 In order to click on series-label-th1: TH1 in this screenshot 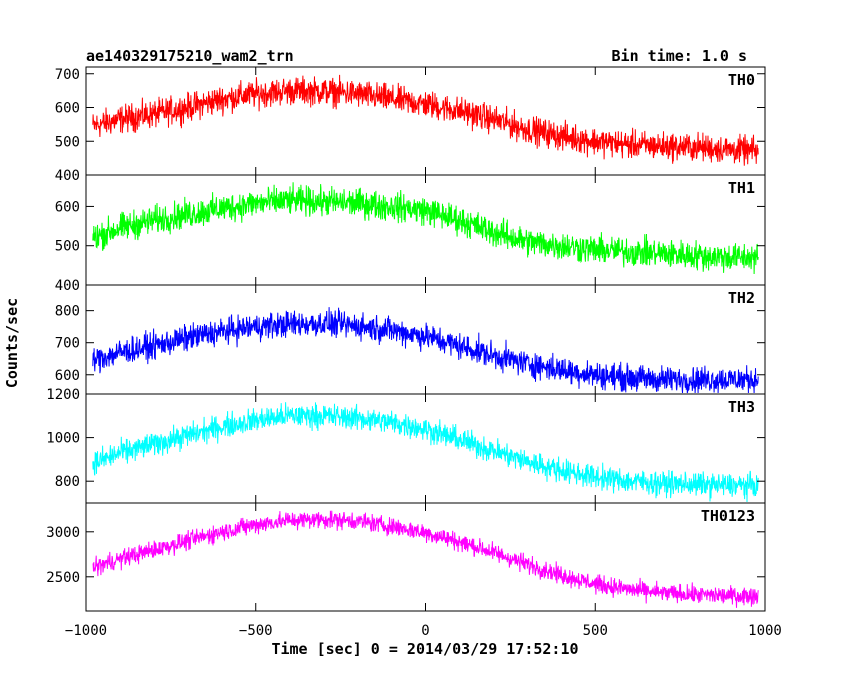, I will do `click(741, 188)`.